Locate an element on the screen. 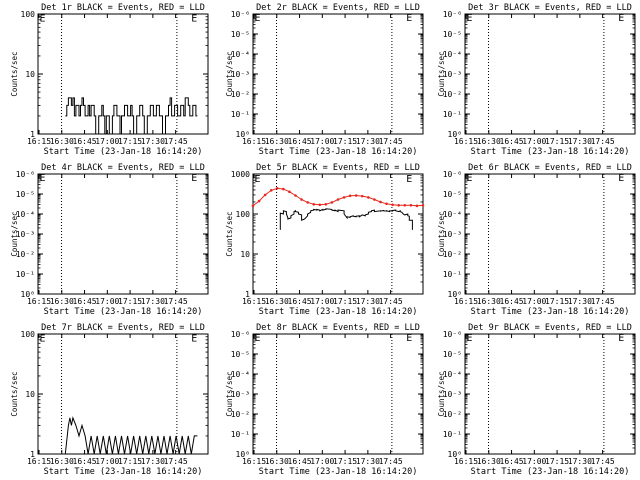 The width and height of the screenshot is (640, 480). panel-title: Det 7r BLACK = Events, RED = LLD is located at coordinates (123, 328).